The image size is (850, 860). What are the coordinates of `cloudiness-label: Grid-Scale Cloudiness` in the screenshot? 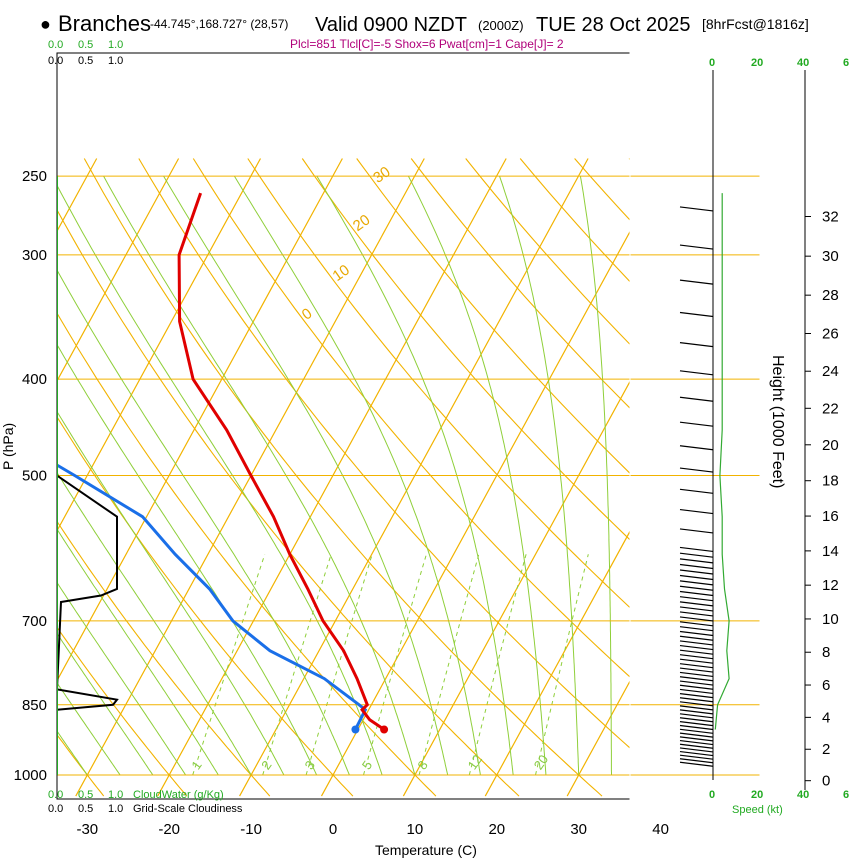 It's located at (188, 809).